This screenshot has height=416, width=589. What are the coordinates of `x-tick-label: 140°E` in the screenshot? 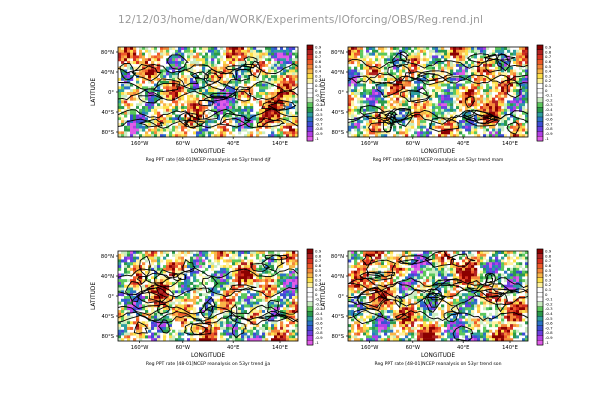 It's located at (280, 144).